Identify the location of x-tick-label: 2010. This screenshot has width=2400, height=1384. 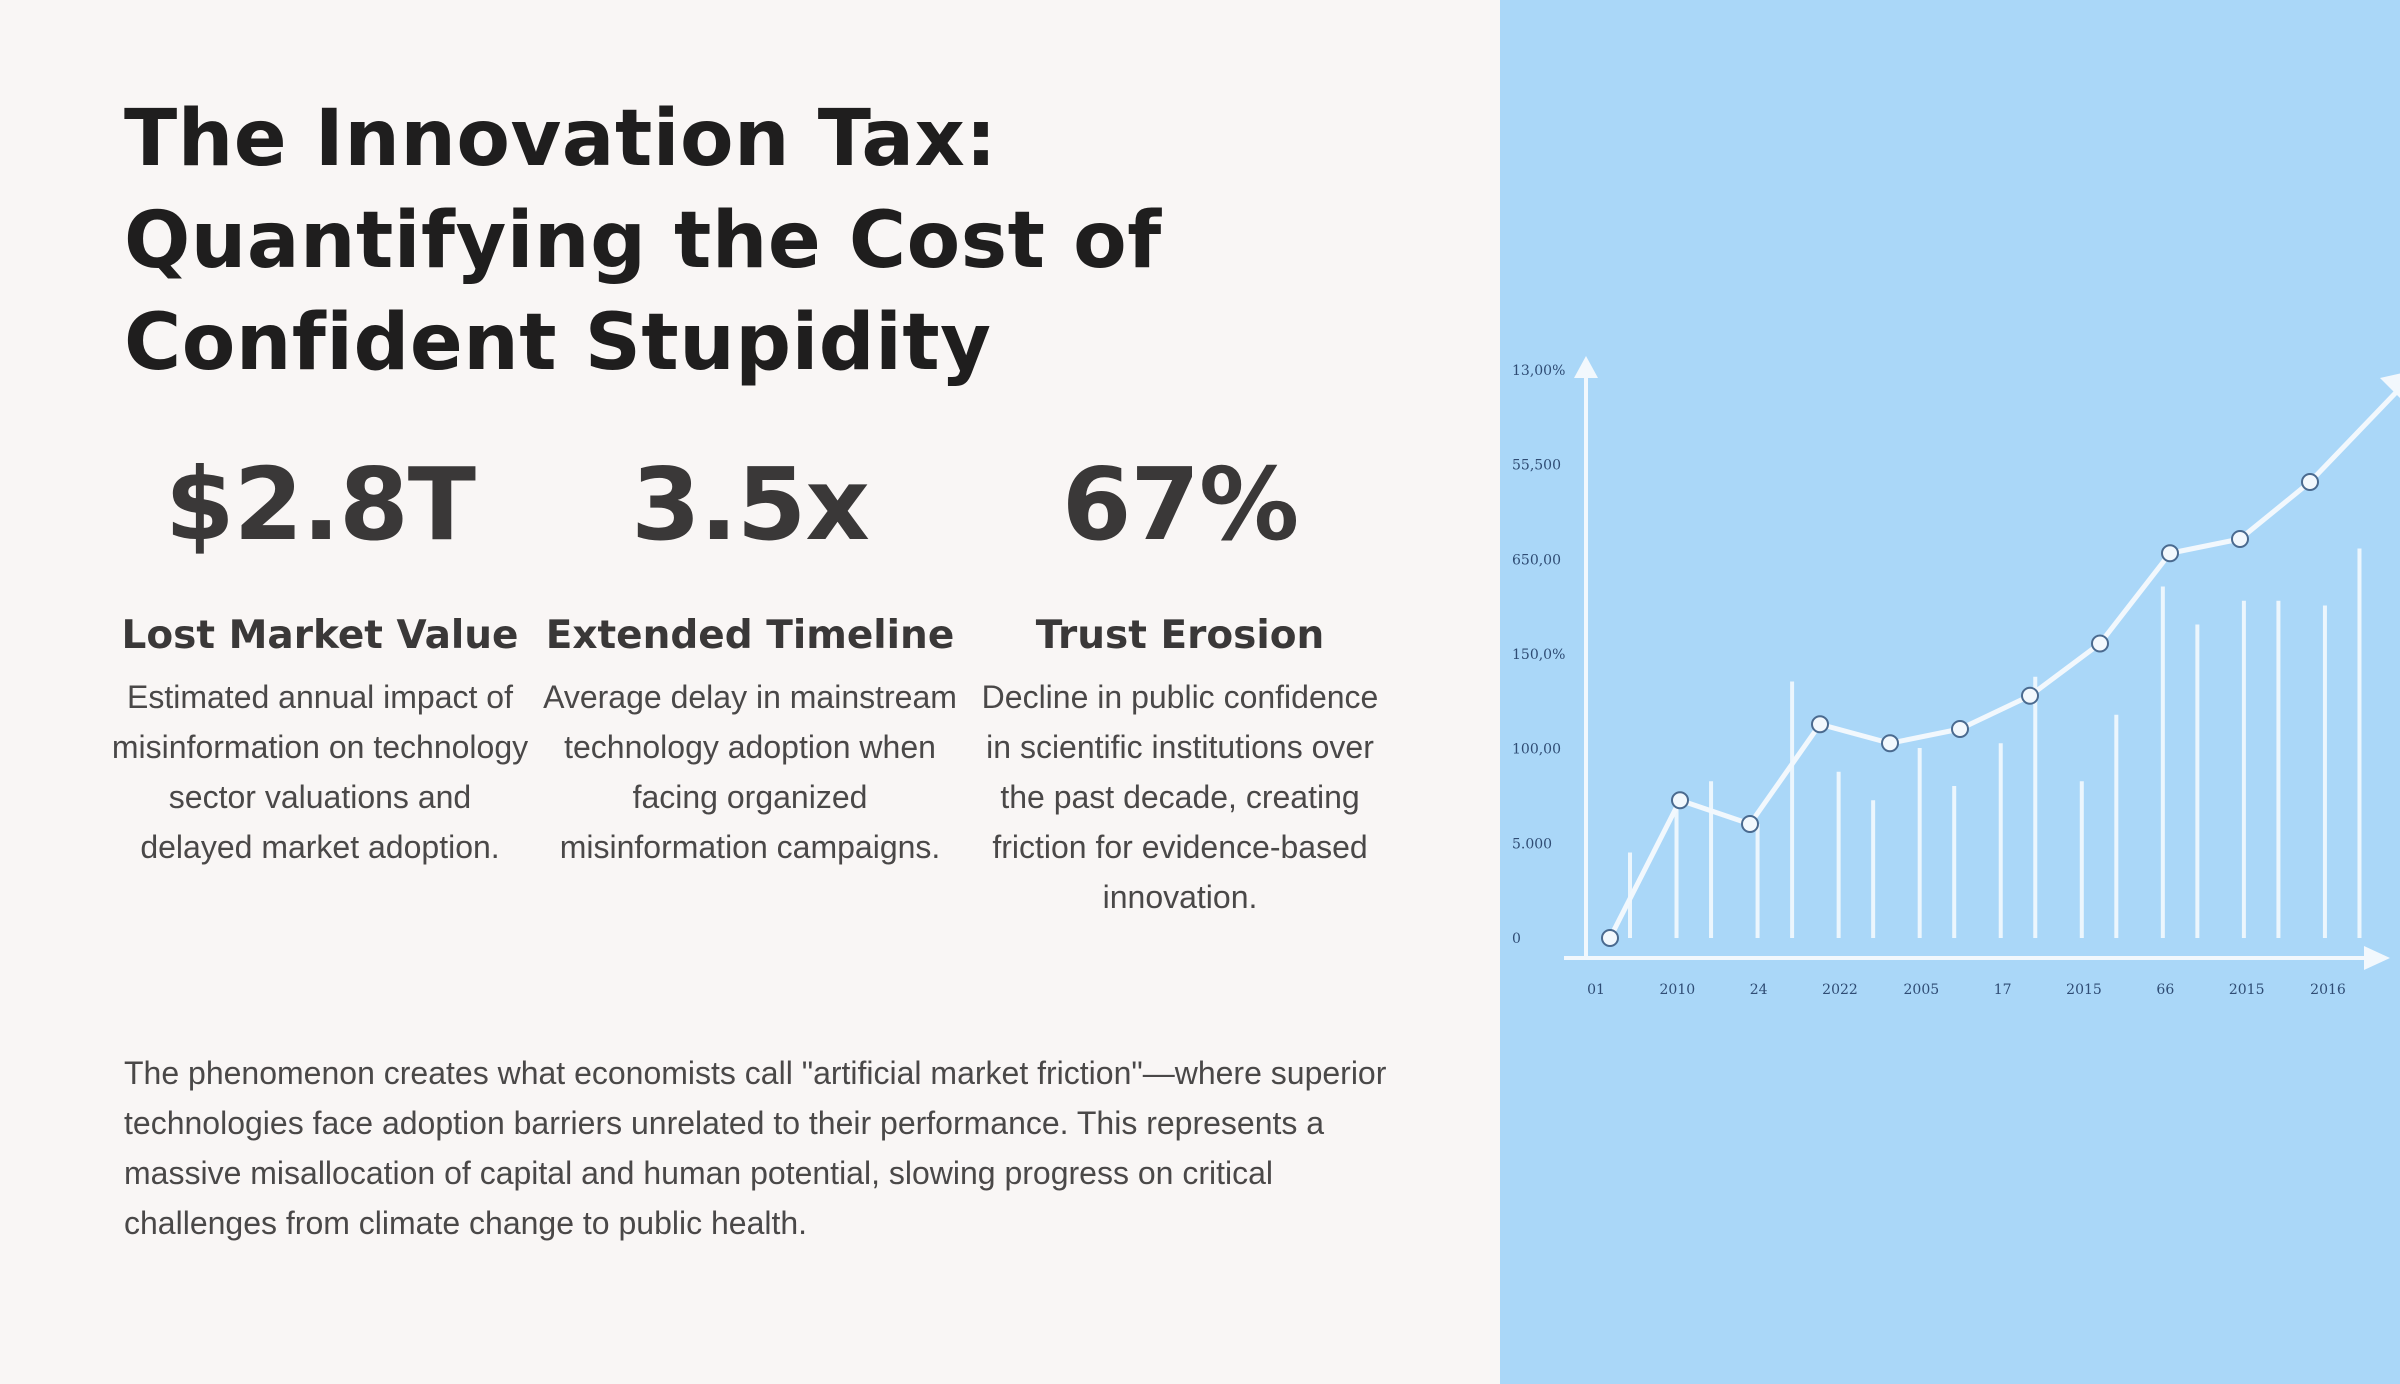
(1678, 990).